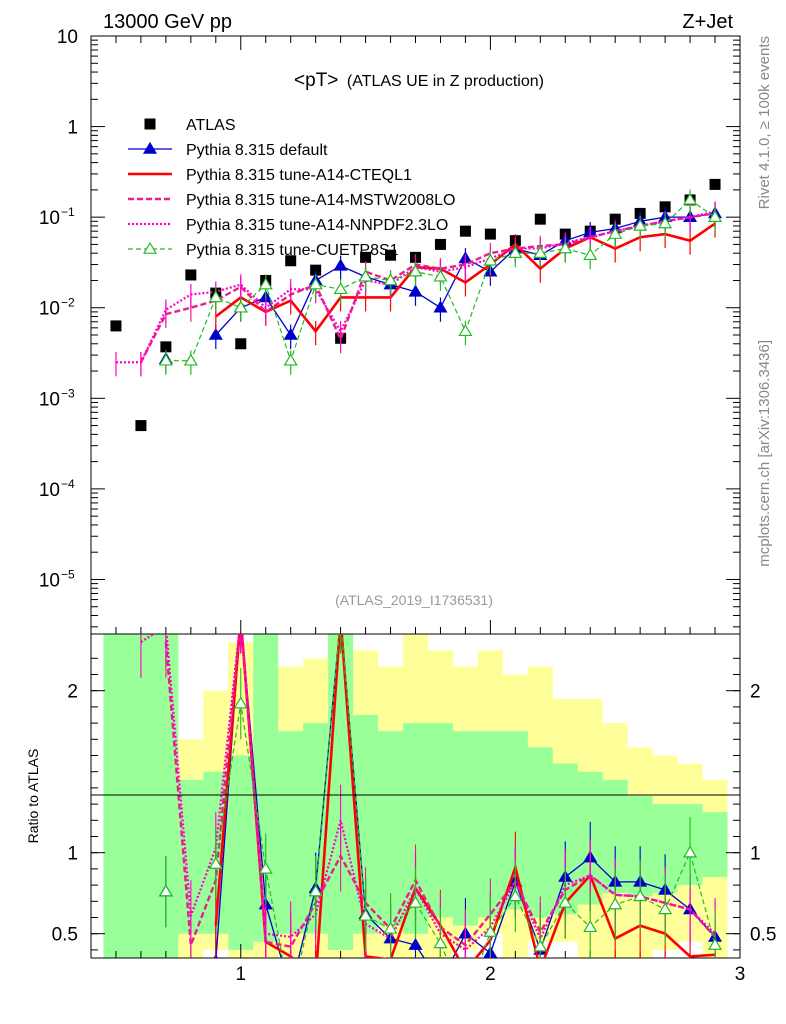 The height and width of the screenshot is (1024, 786). Describe the element at coordinates (68, 393) in the screenshot. I see `main-y-tick-exponent: −3` at that location.